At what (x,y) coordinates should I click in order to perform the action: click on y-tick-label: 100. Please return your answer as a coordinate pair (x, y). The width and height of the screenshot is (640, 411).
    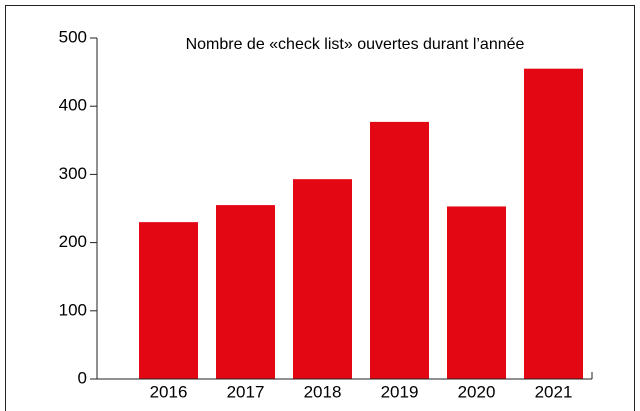
    Looking at the image, I should click on (73, 309).